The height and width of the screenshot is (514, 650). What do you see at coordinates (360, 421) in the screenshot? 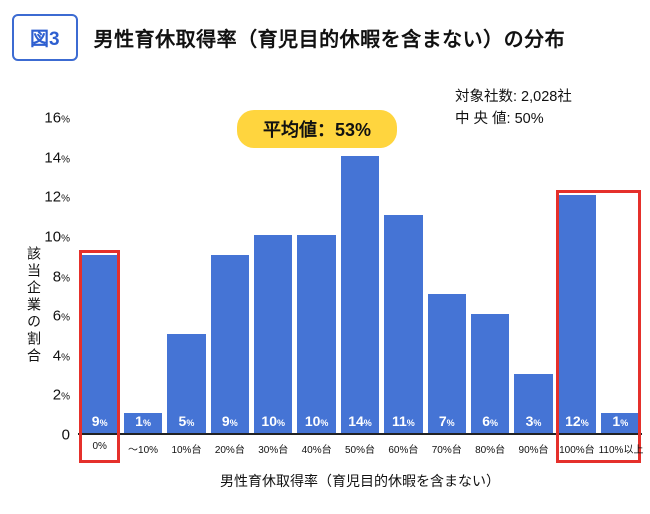
I see `bar-value-label: 14%` at bounding box center [360, 421].